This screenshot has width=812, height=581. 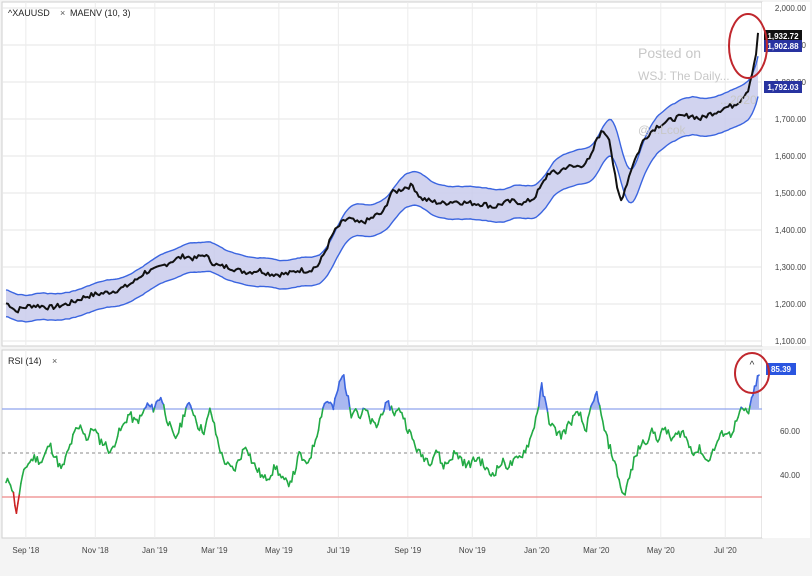 What do you see at coordinates (791, 193) in the screenshot?
I see `price-y-tick-label: 1,500.00` at bounding box center [791, 193].